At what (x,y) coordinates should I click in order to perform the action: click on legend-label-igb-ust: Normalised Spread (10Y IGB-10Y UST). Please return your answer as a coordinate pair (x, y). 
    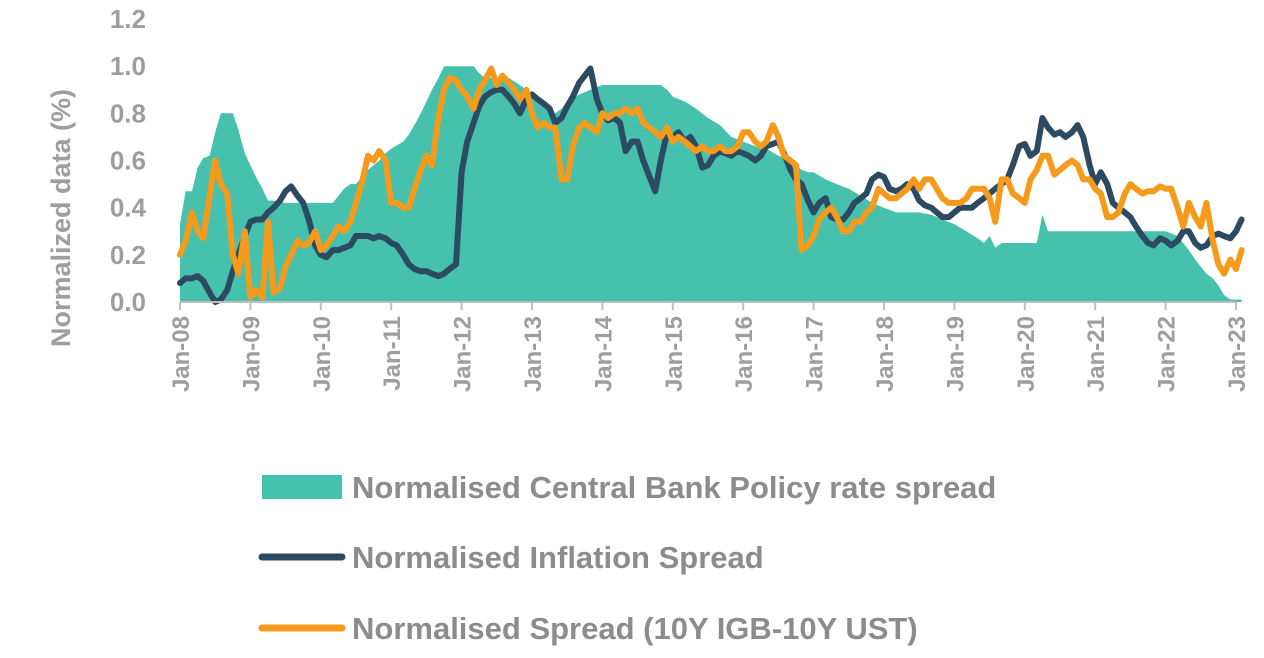
    Looking at the image, I should click on (635, 628).